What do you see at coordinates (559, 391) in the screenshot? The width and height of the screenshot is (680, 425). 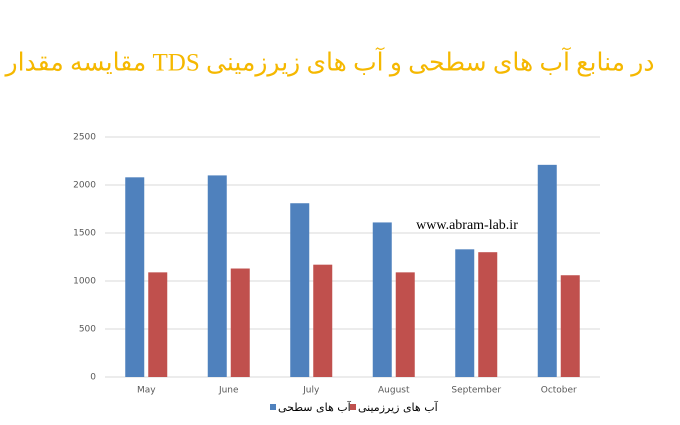 I see `x-tick-label: October` at bounding box center [559, 391].